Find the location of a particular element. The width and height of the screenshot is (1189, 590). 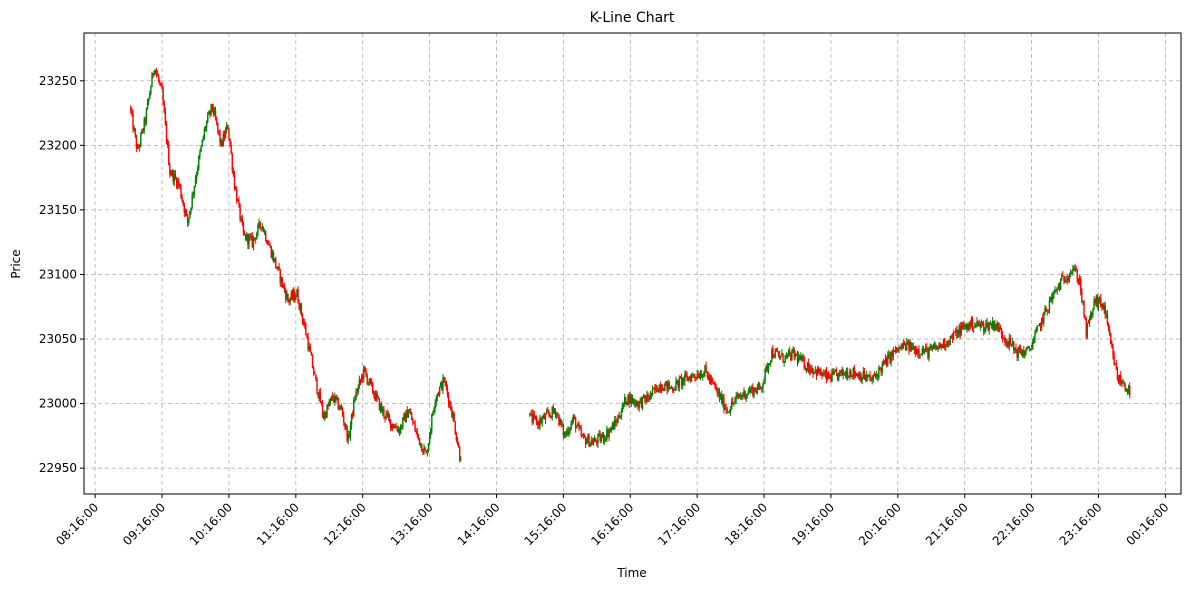

x-tick-label: 21:16:00 is located at coordinates (947, 524).